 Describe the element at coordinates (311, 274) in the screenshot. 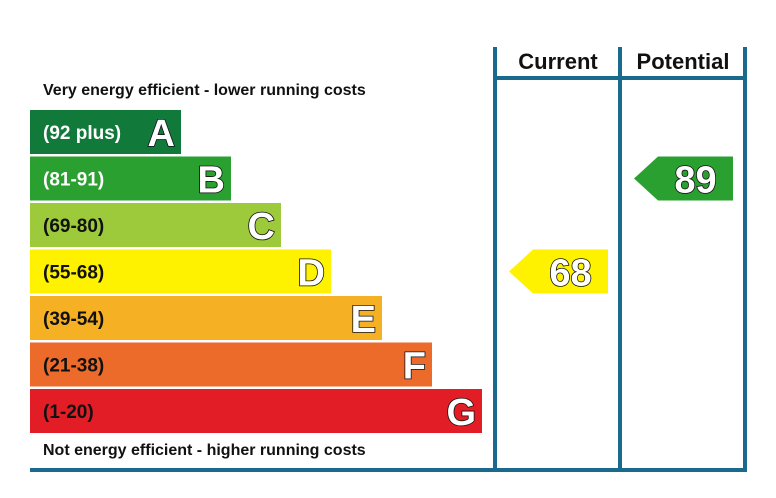

I see `band-letter-d: D` at that location.